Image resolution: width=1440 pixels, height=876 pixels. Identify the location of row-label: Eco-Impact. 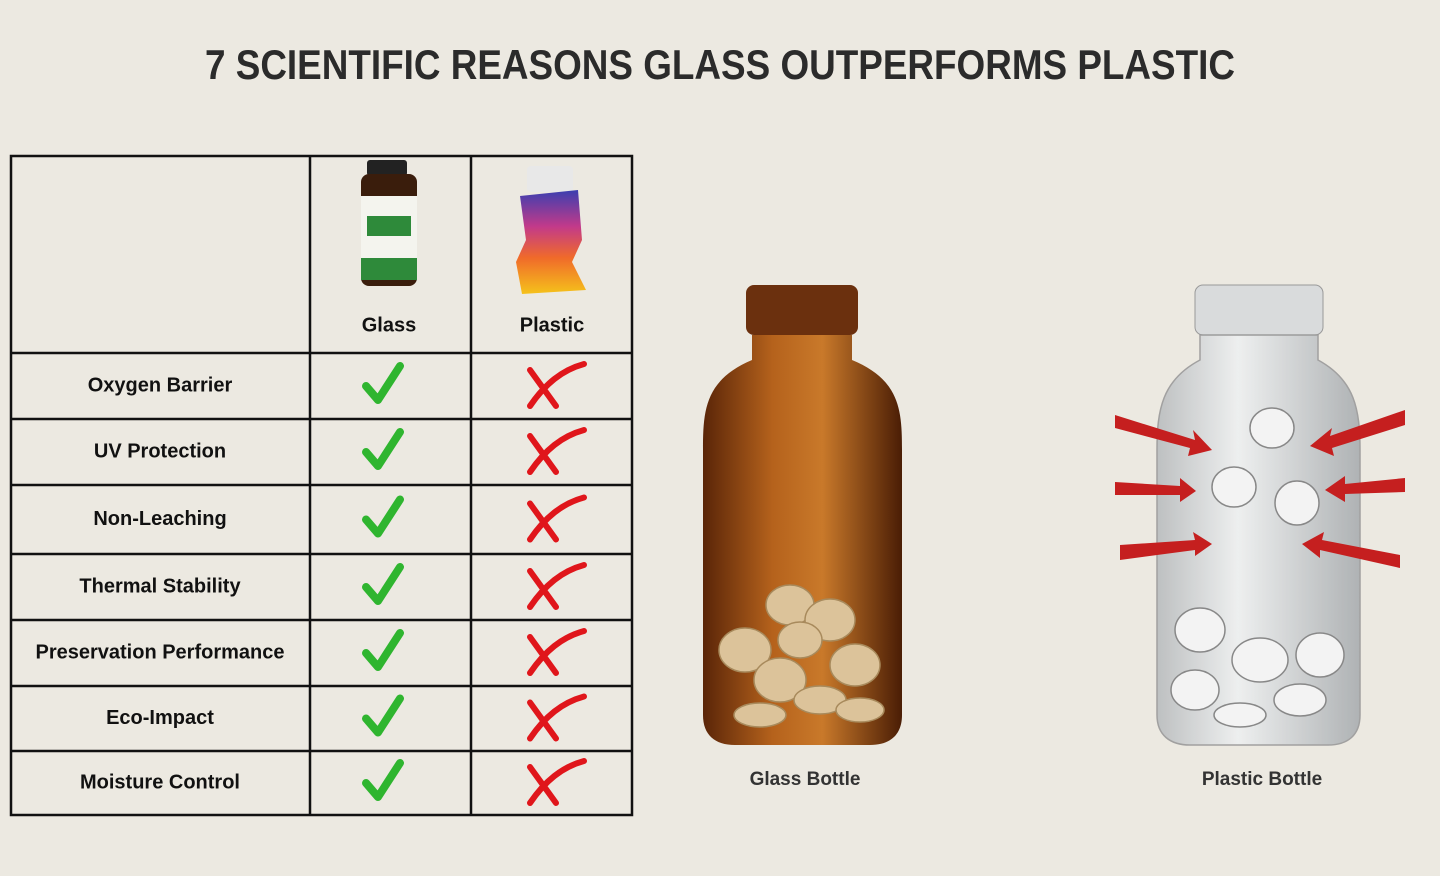
(160, 718).